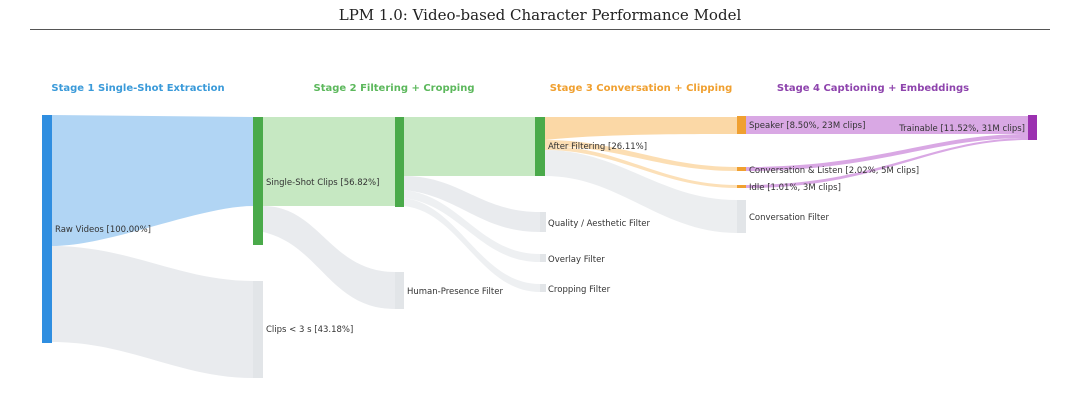 This screenshot has height=402, width=1080. What do you see at coordinates (597, 147) in the screenshot?
I see `label-after-filtering: After Filtering [26.11%]` at bounding box center [597, 147].